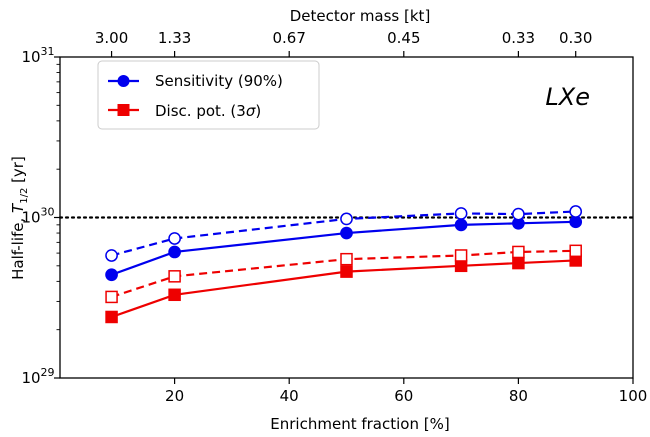  Describe the element at coordinates (123, 110) in the screenshot. I see `legend-discovery-marker` at that location.